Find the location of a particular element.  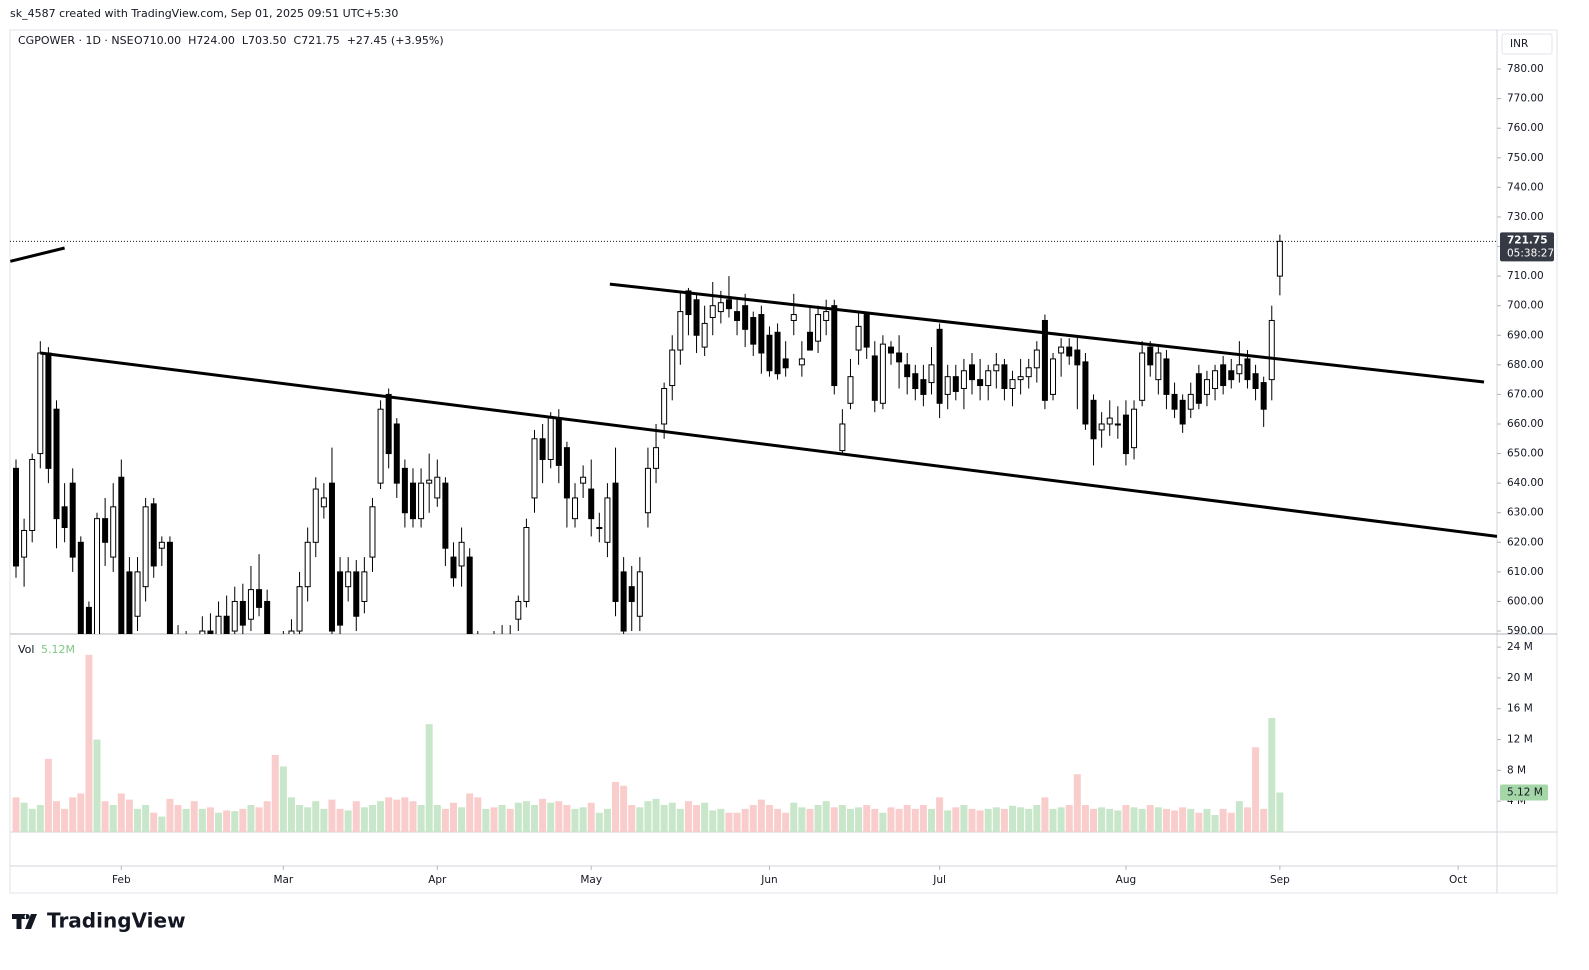

volume-title: Vol is located at coordinates (26, 649).